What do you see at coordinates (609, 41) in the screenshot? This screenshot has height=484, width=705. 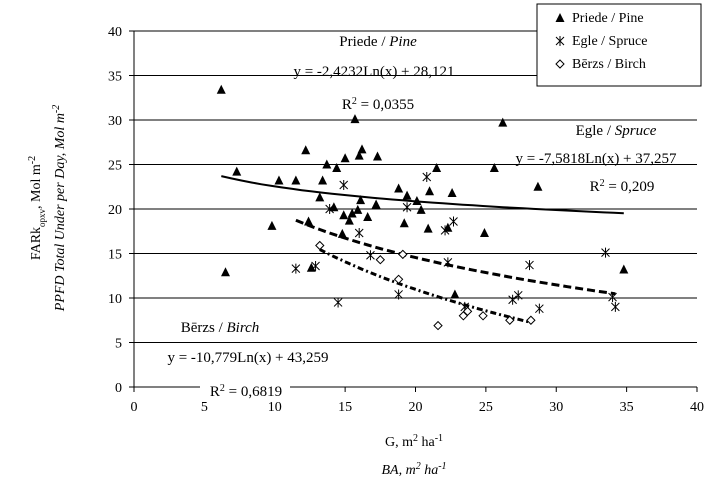 I see `legend-label: Egle / Spruce` at bounding box center [609, 41].